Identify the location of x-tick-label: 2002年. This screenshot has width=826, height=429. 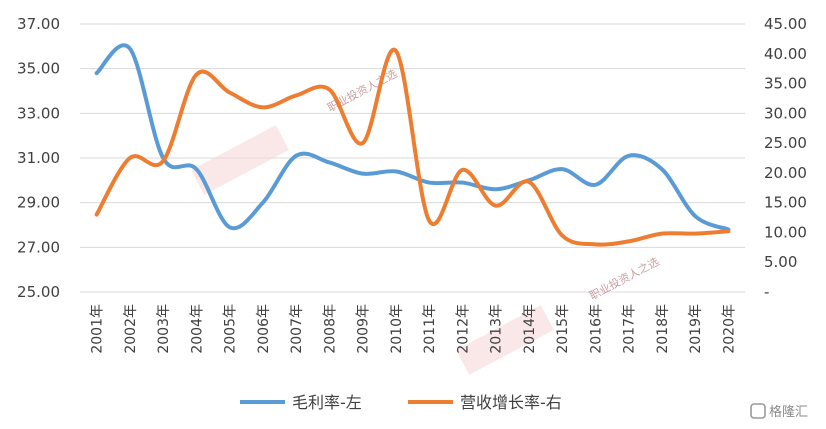
(131, 329).